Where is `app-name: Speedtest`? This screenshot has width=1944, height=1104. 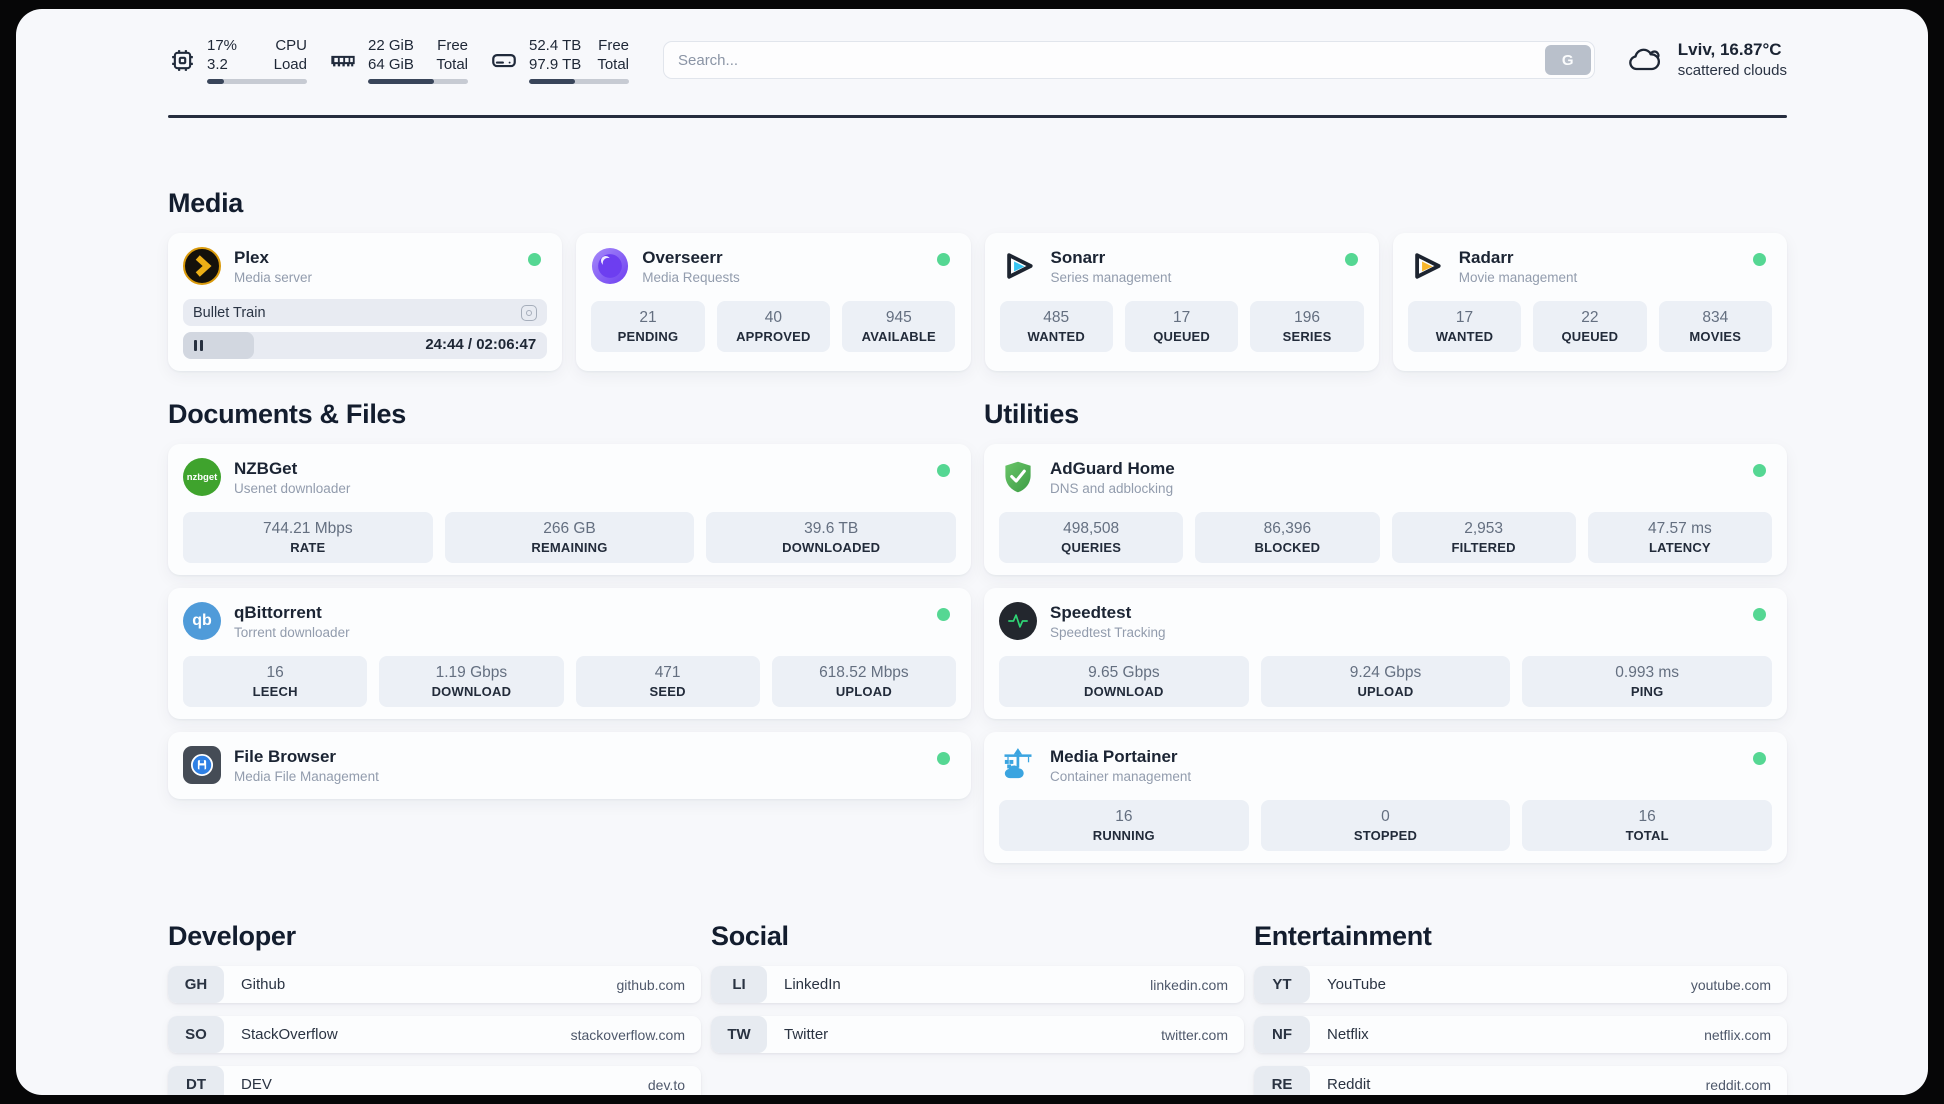
app-name: Speedtest is located at coordinates (1091, 612).